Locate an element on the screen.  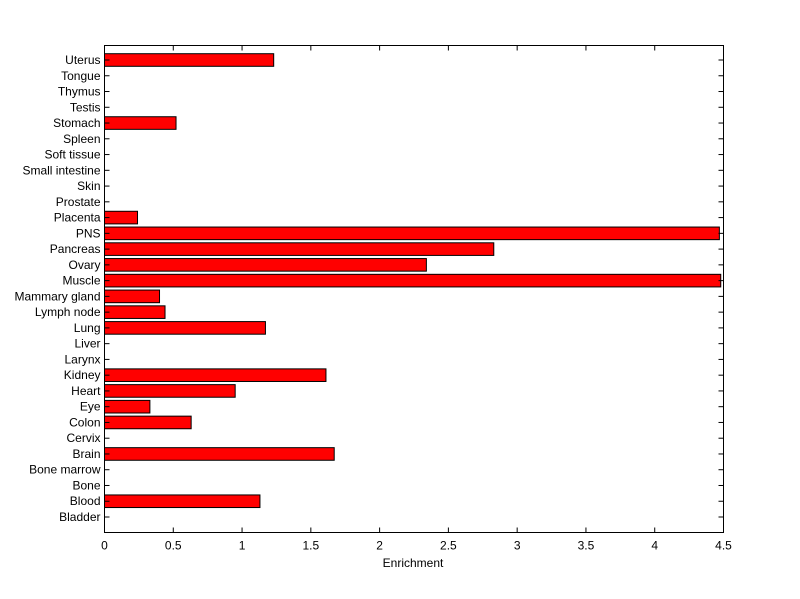
y-tick-label: Skin is located at coordinates (88, 186).